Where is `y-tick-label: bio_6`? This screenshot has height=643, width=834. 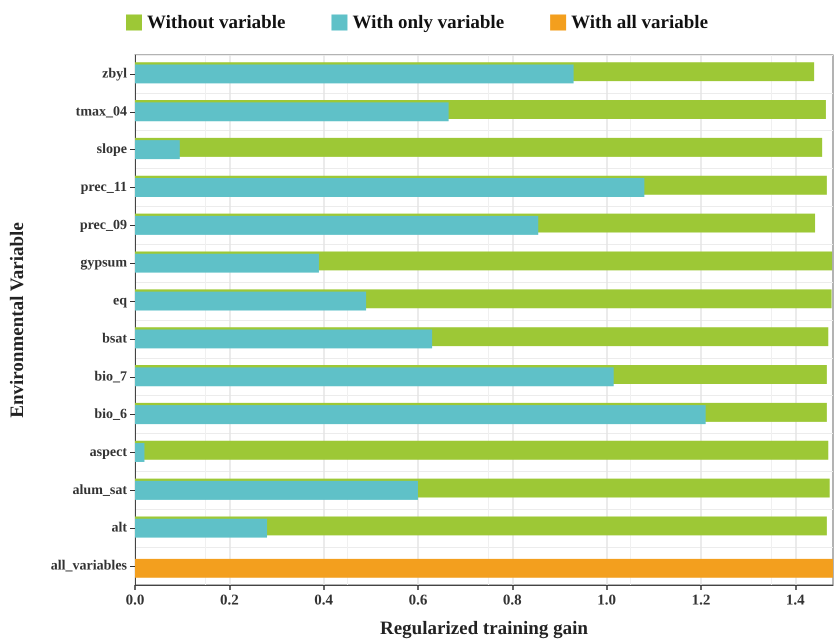
y-tick-label: bio_6 is located at coordinates (110, 414).